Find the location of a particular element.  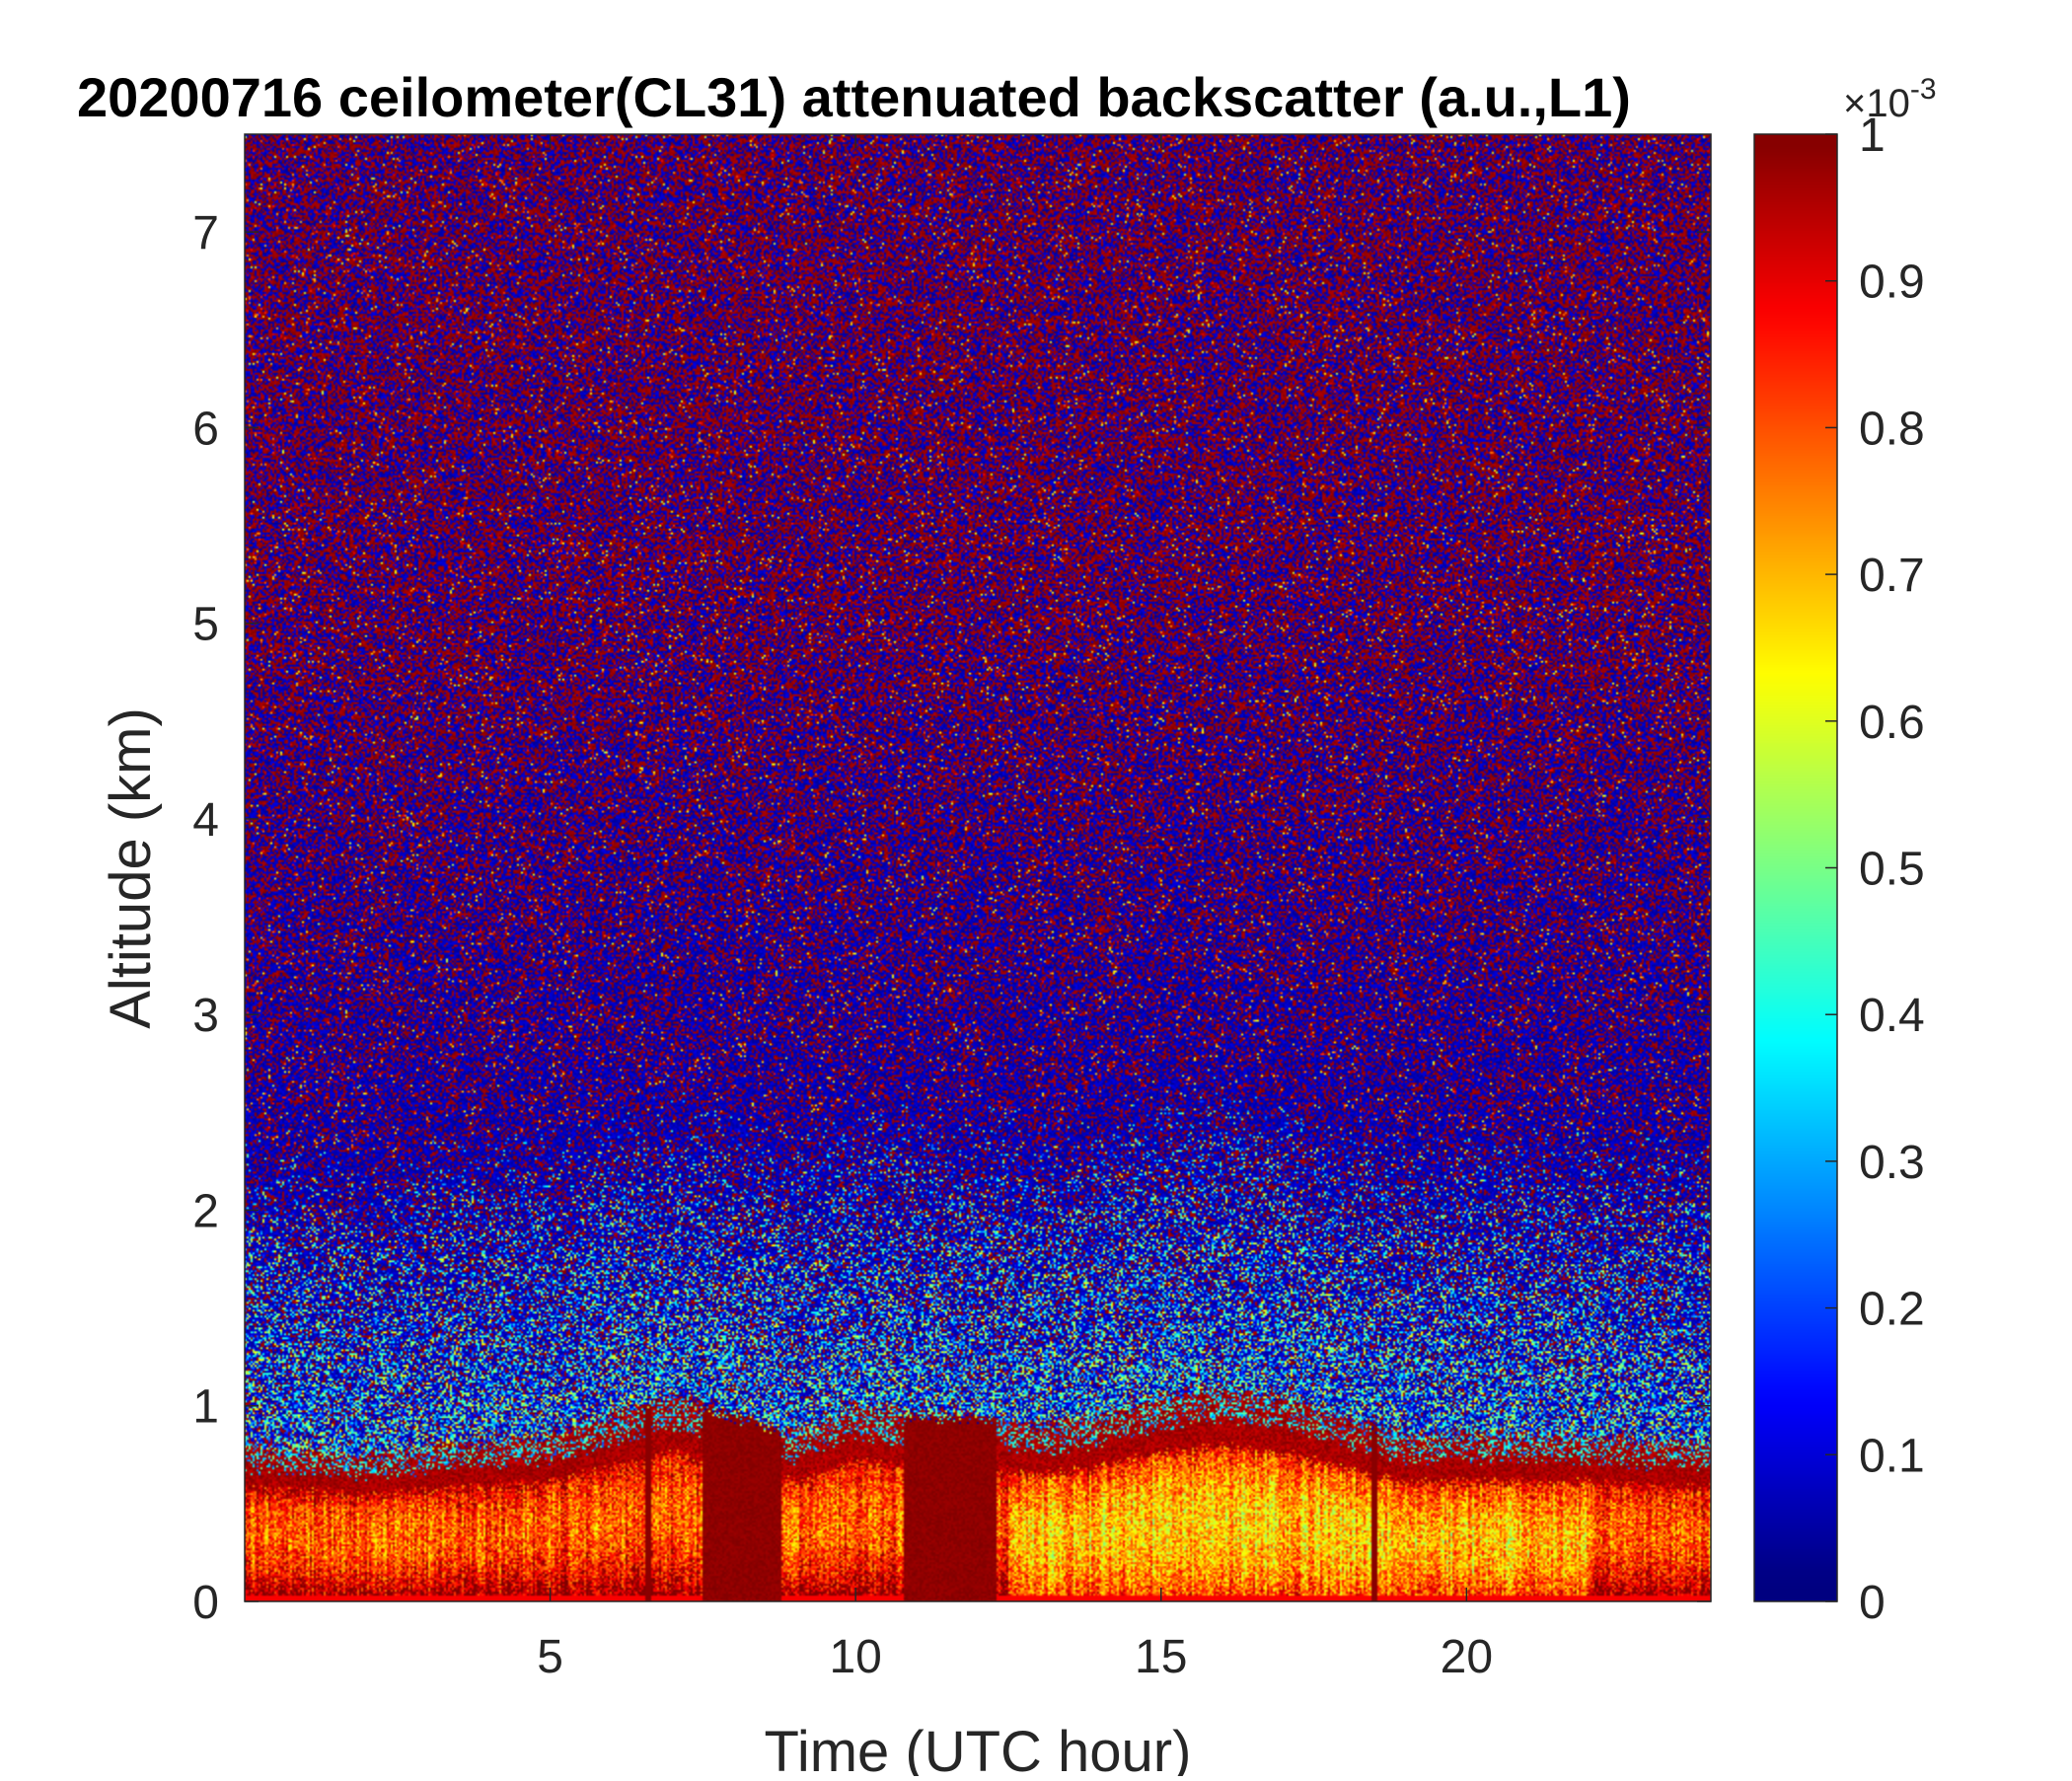

y-tick-label: 4 is located at coordinates (205, 820).